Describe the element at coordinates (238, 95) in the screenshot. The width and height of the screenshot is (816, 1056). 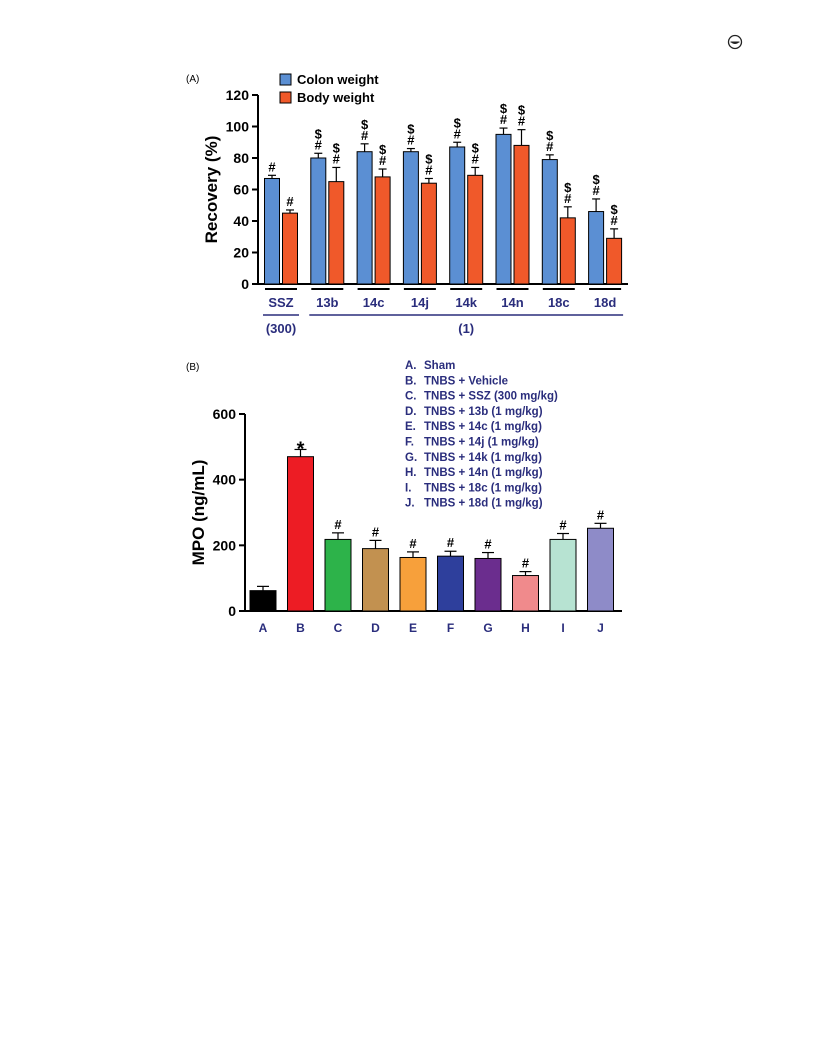
I see `y-tick-label: 120` at that location.